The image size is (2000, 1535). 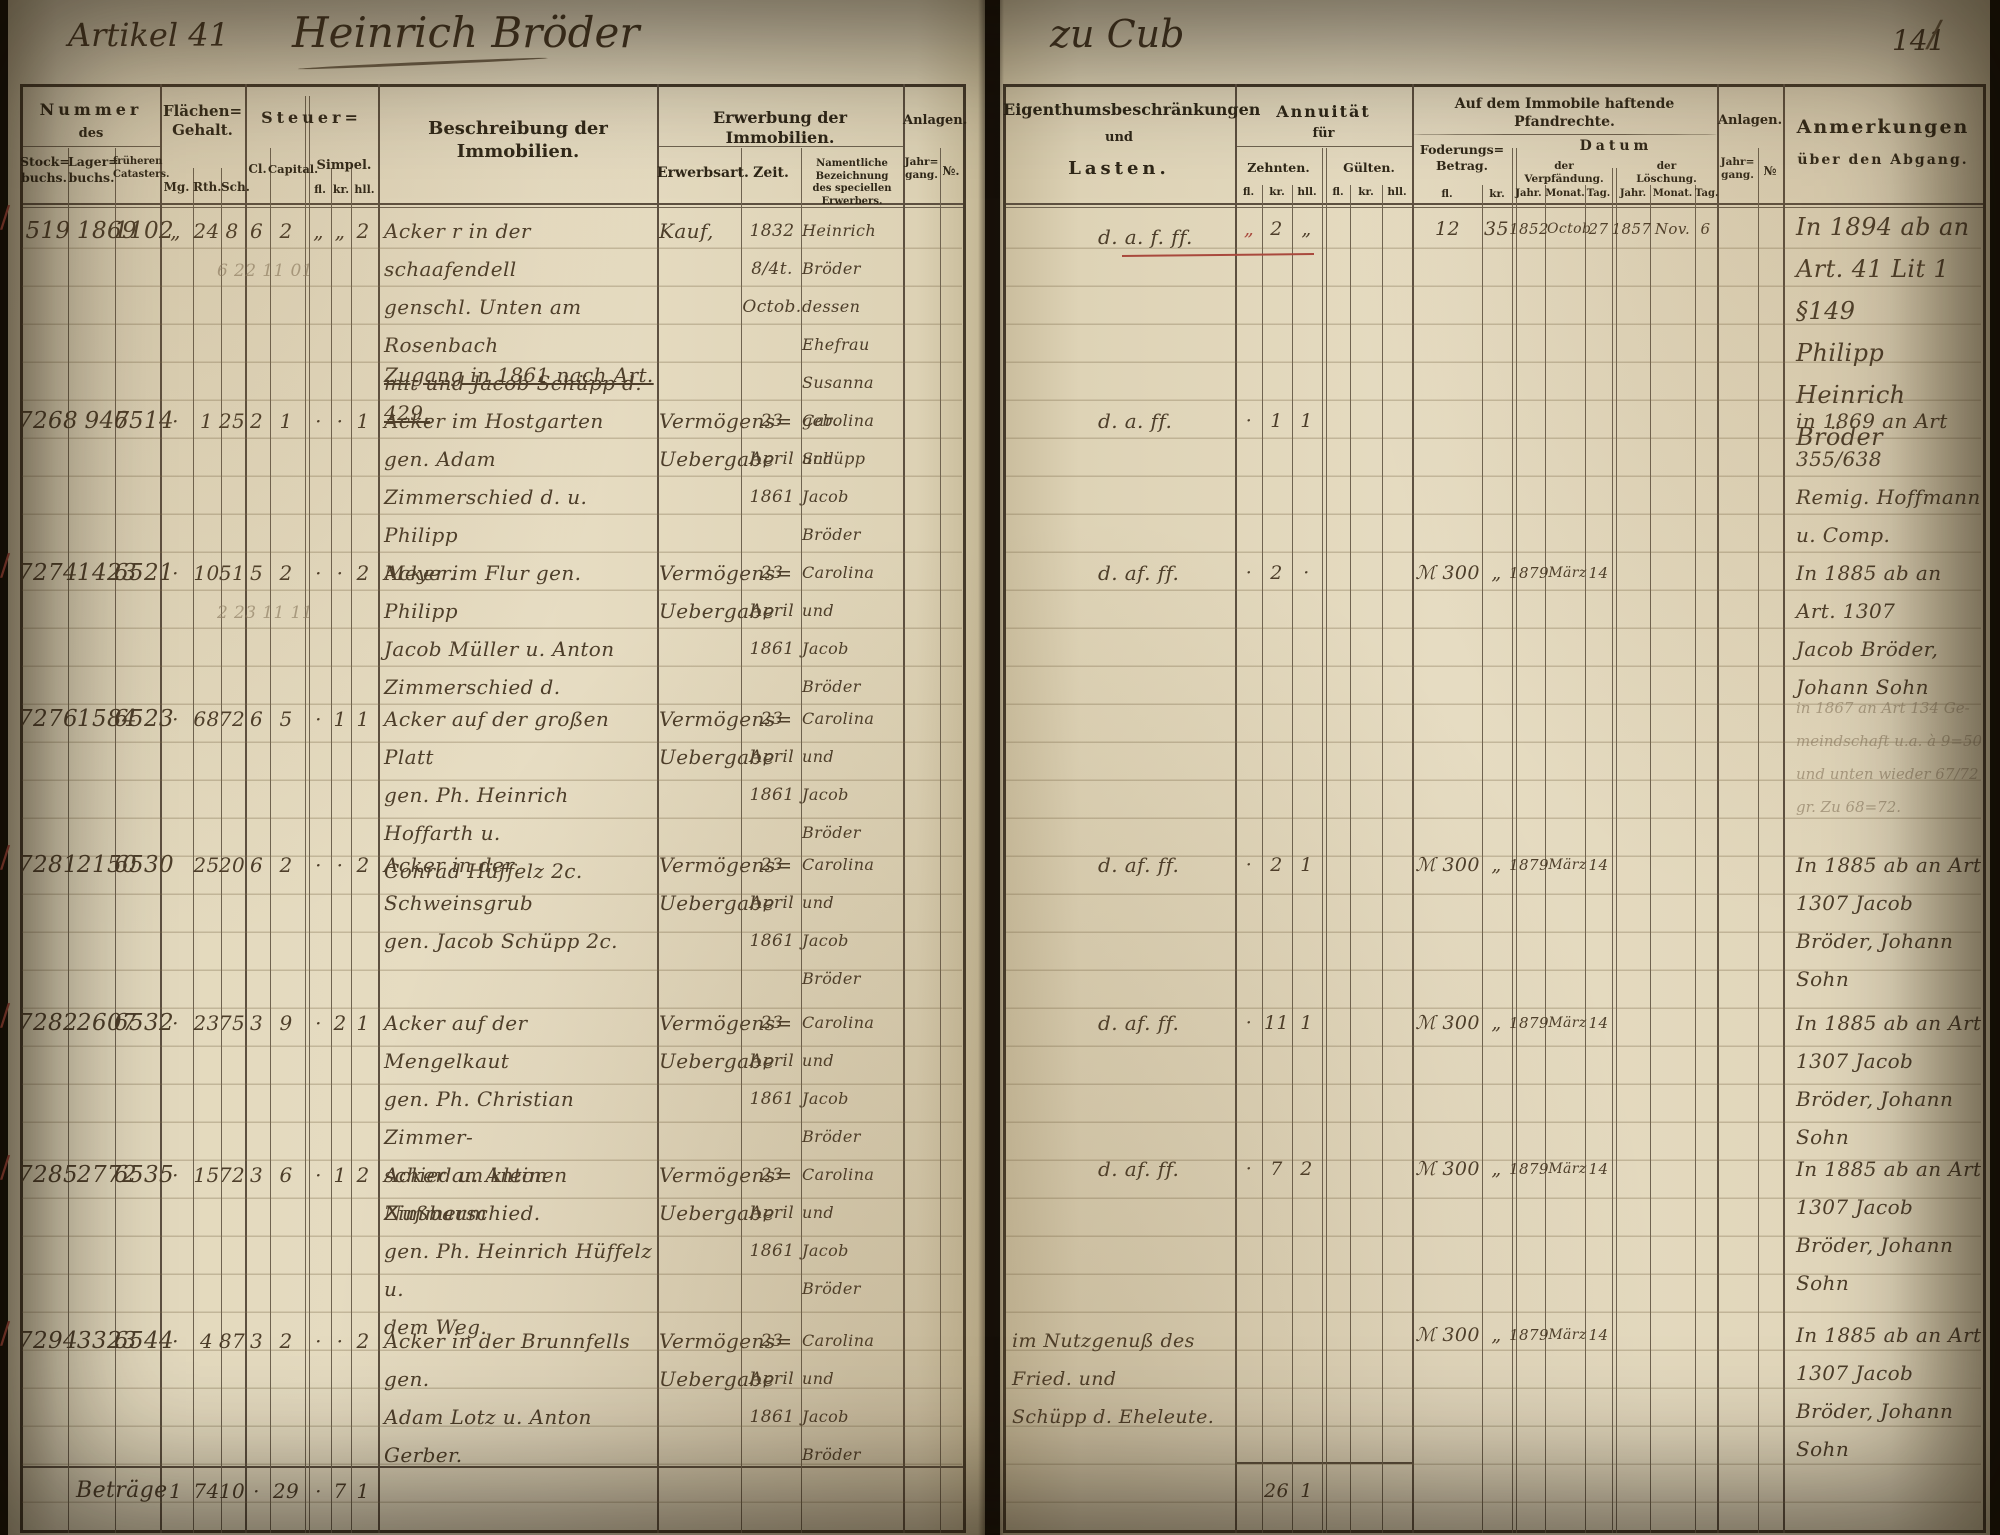 I want to click on header-abgang: über den Abgang., so click(x=1883, y=160).